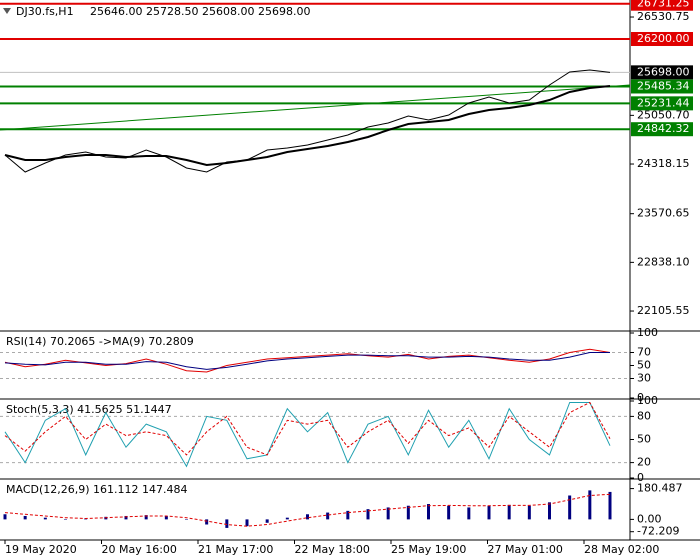 The width and height of the screenshot is (700, 560). I want to click on quote-value: 25608.00, so click(228, 11).